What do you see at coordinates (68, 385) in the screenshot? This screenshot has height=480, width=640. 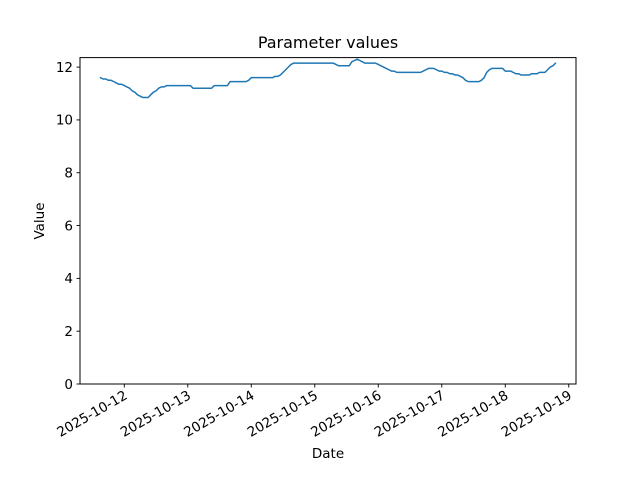 I see `y-tick-label: 0` at bounding box center [68, 385].